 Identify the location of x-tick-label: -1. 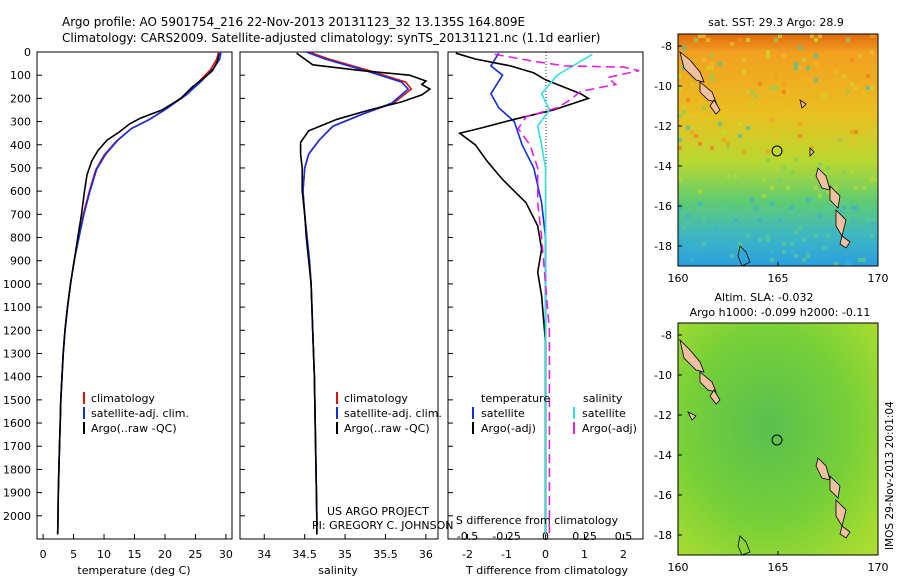
(506, 554).